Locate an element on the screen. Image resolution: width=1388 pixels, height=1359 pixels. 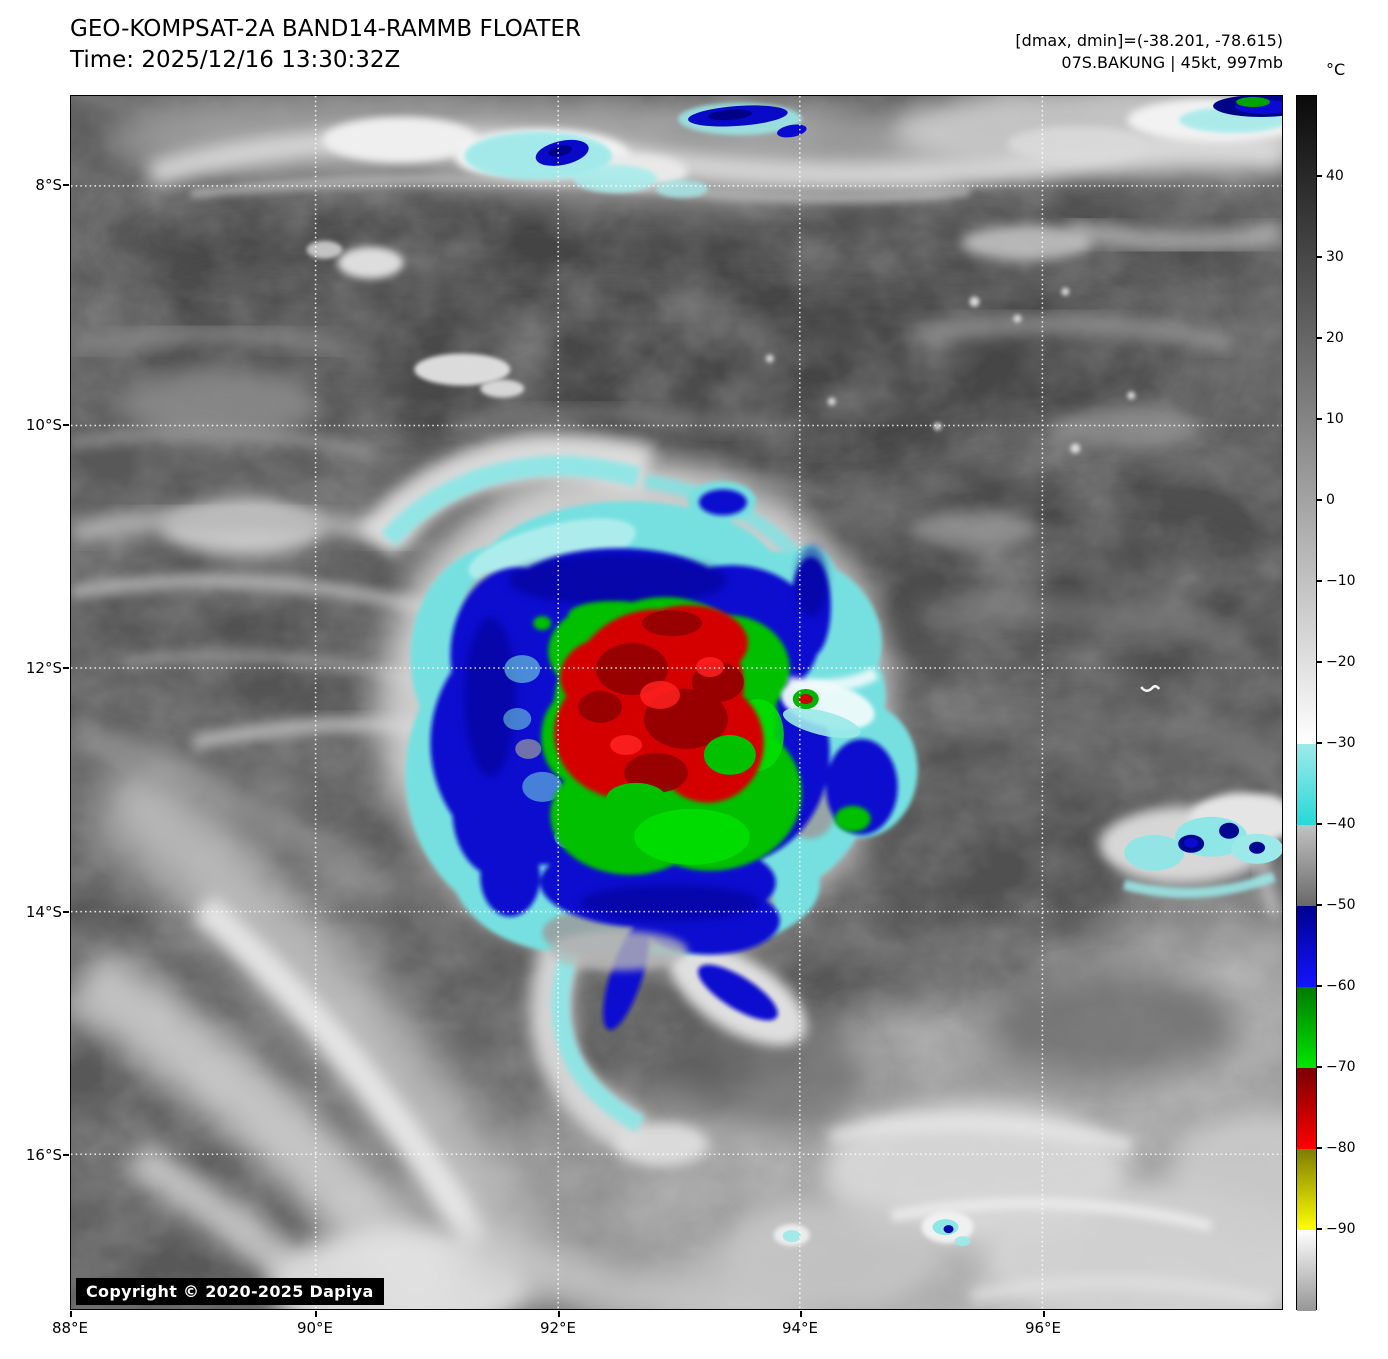
colorbar-tick-label: −50 is located at coordinates (1341, 905).